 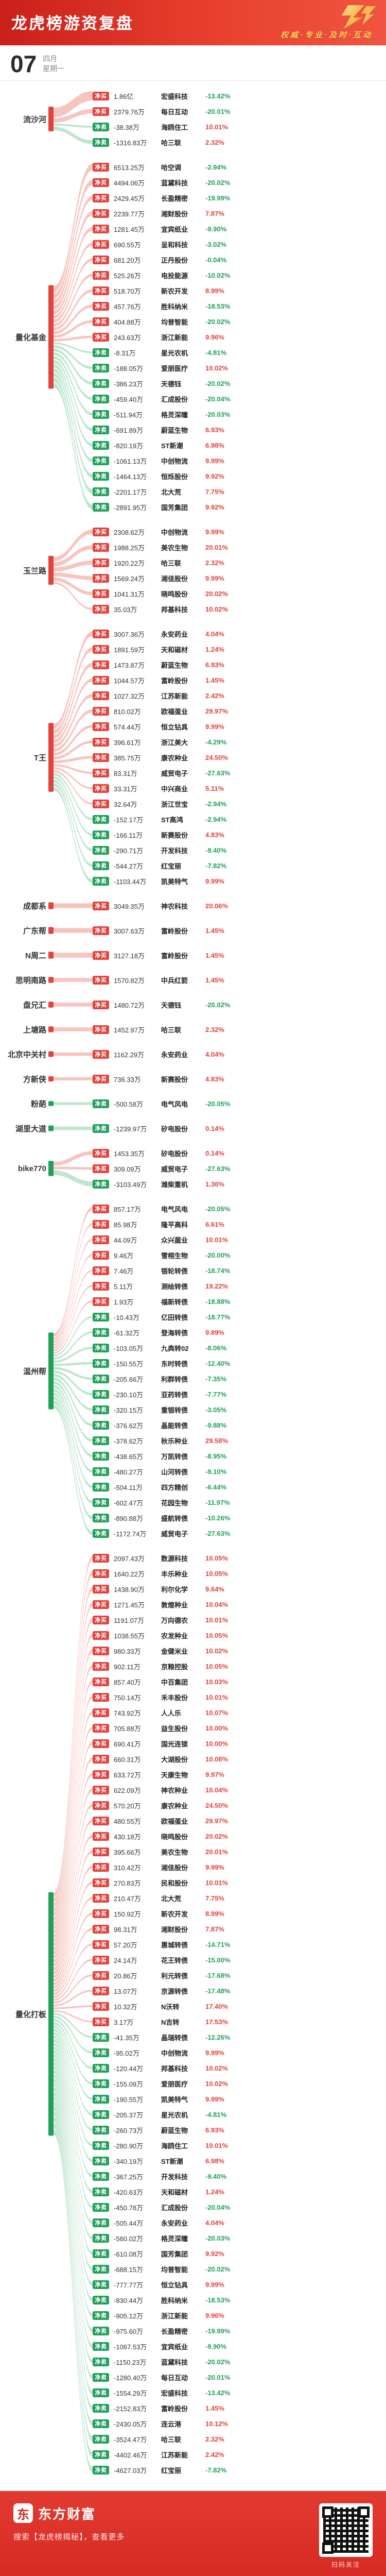 What do you see at coordinates (240, 2300) in the screenshot?
I see `stock-row: 净卖 -830.44万 胜科纳米 -18.53%` at bounding box center [240, 2300].